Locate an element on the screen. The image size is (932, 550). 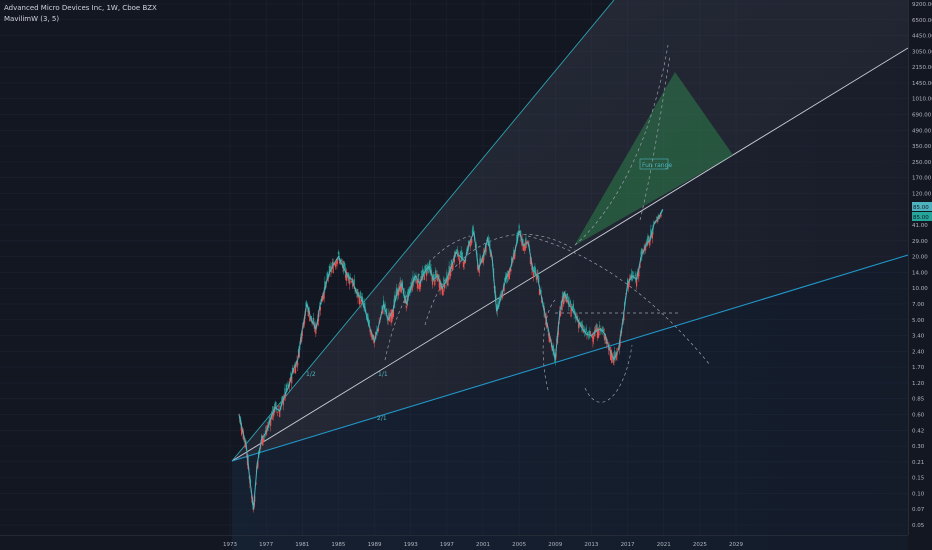
x-tick-label: 2013 is located at coordinates (591, 545).